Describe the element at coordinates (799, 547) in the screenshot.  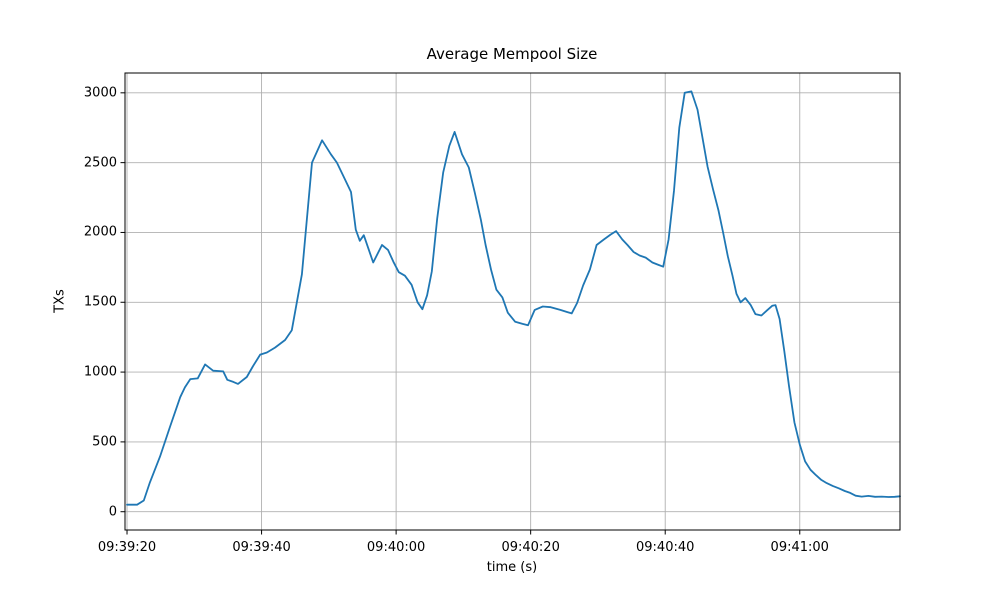
I see `x-tick-label: 09:41:00` at that location.